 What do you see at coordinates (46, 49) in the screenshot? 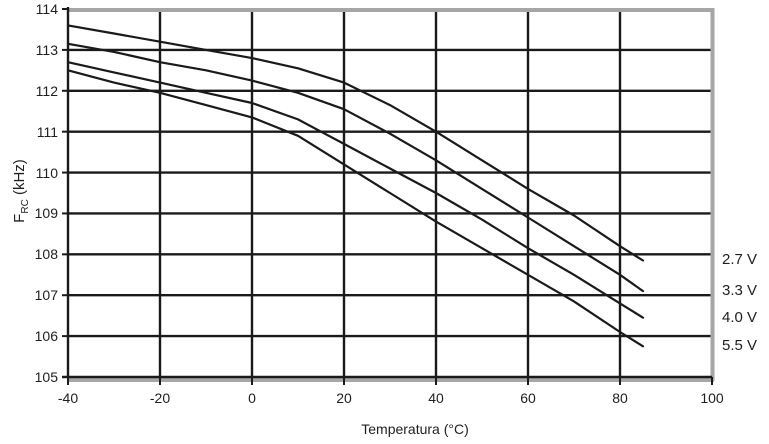
I see `y-tick-label: 113` at bounding box center [46, 49].